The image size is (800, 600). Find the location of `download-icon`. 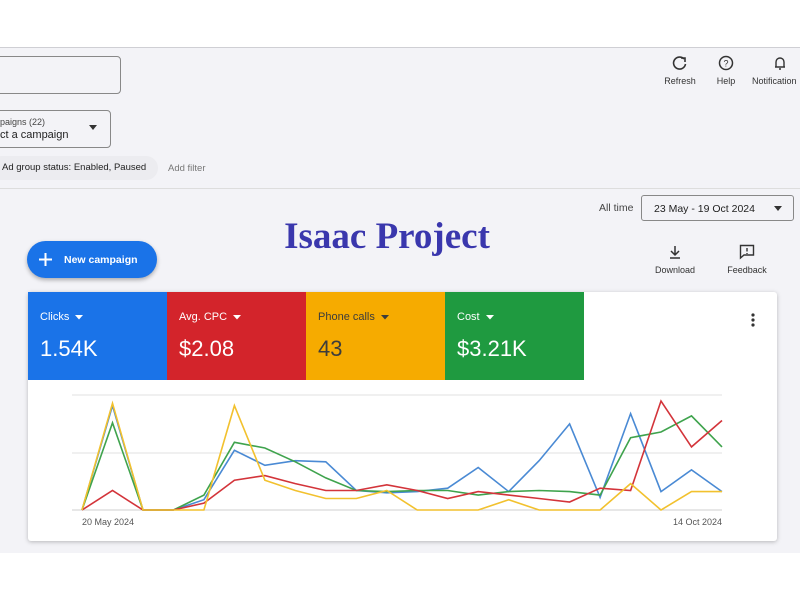

download-icon is located at coordinates (675, 252).